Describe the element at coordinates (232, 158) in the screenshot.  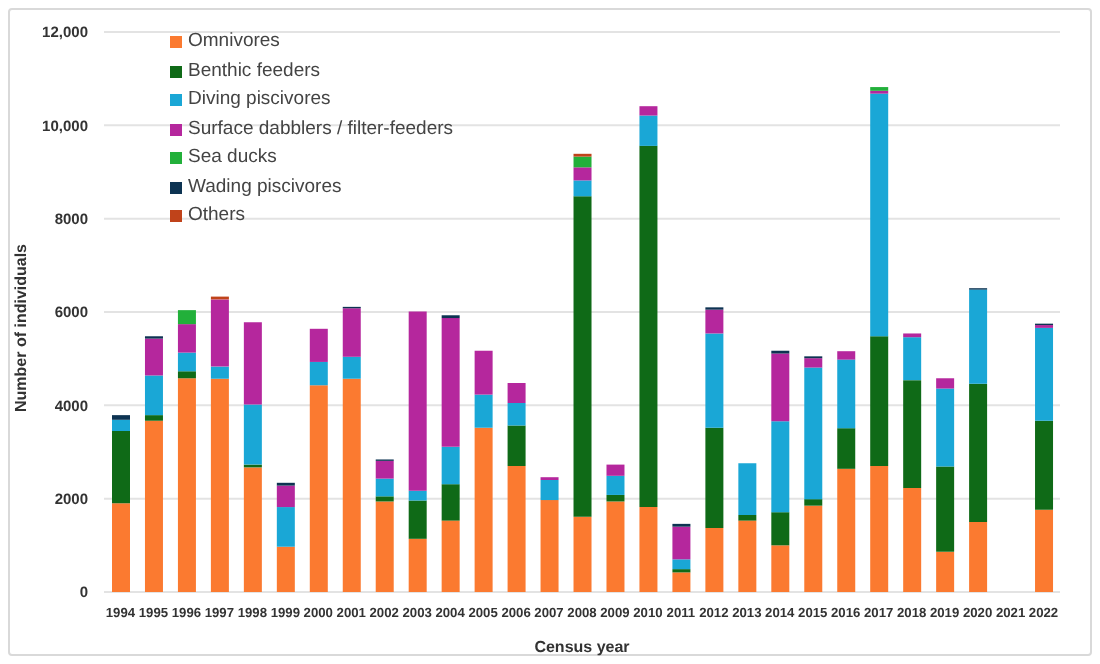
I see `legend-label: Sea ducks` at that location.